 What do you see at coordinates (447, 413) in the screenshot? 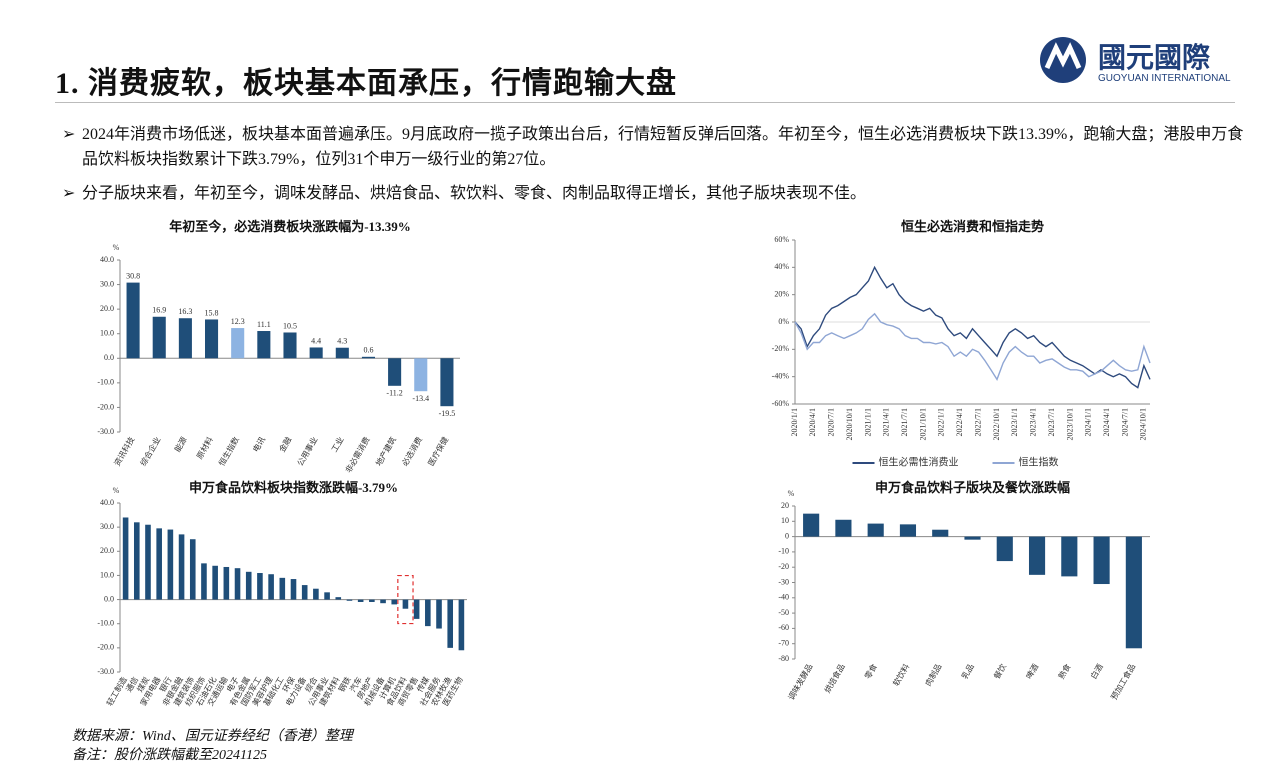
I see `data-label: -19.5` at bounding box center [447, 413].